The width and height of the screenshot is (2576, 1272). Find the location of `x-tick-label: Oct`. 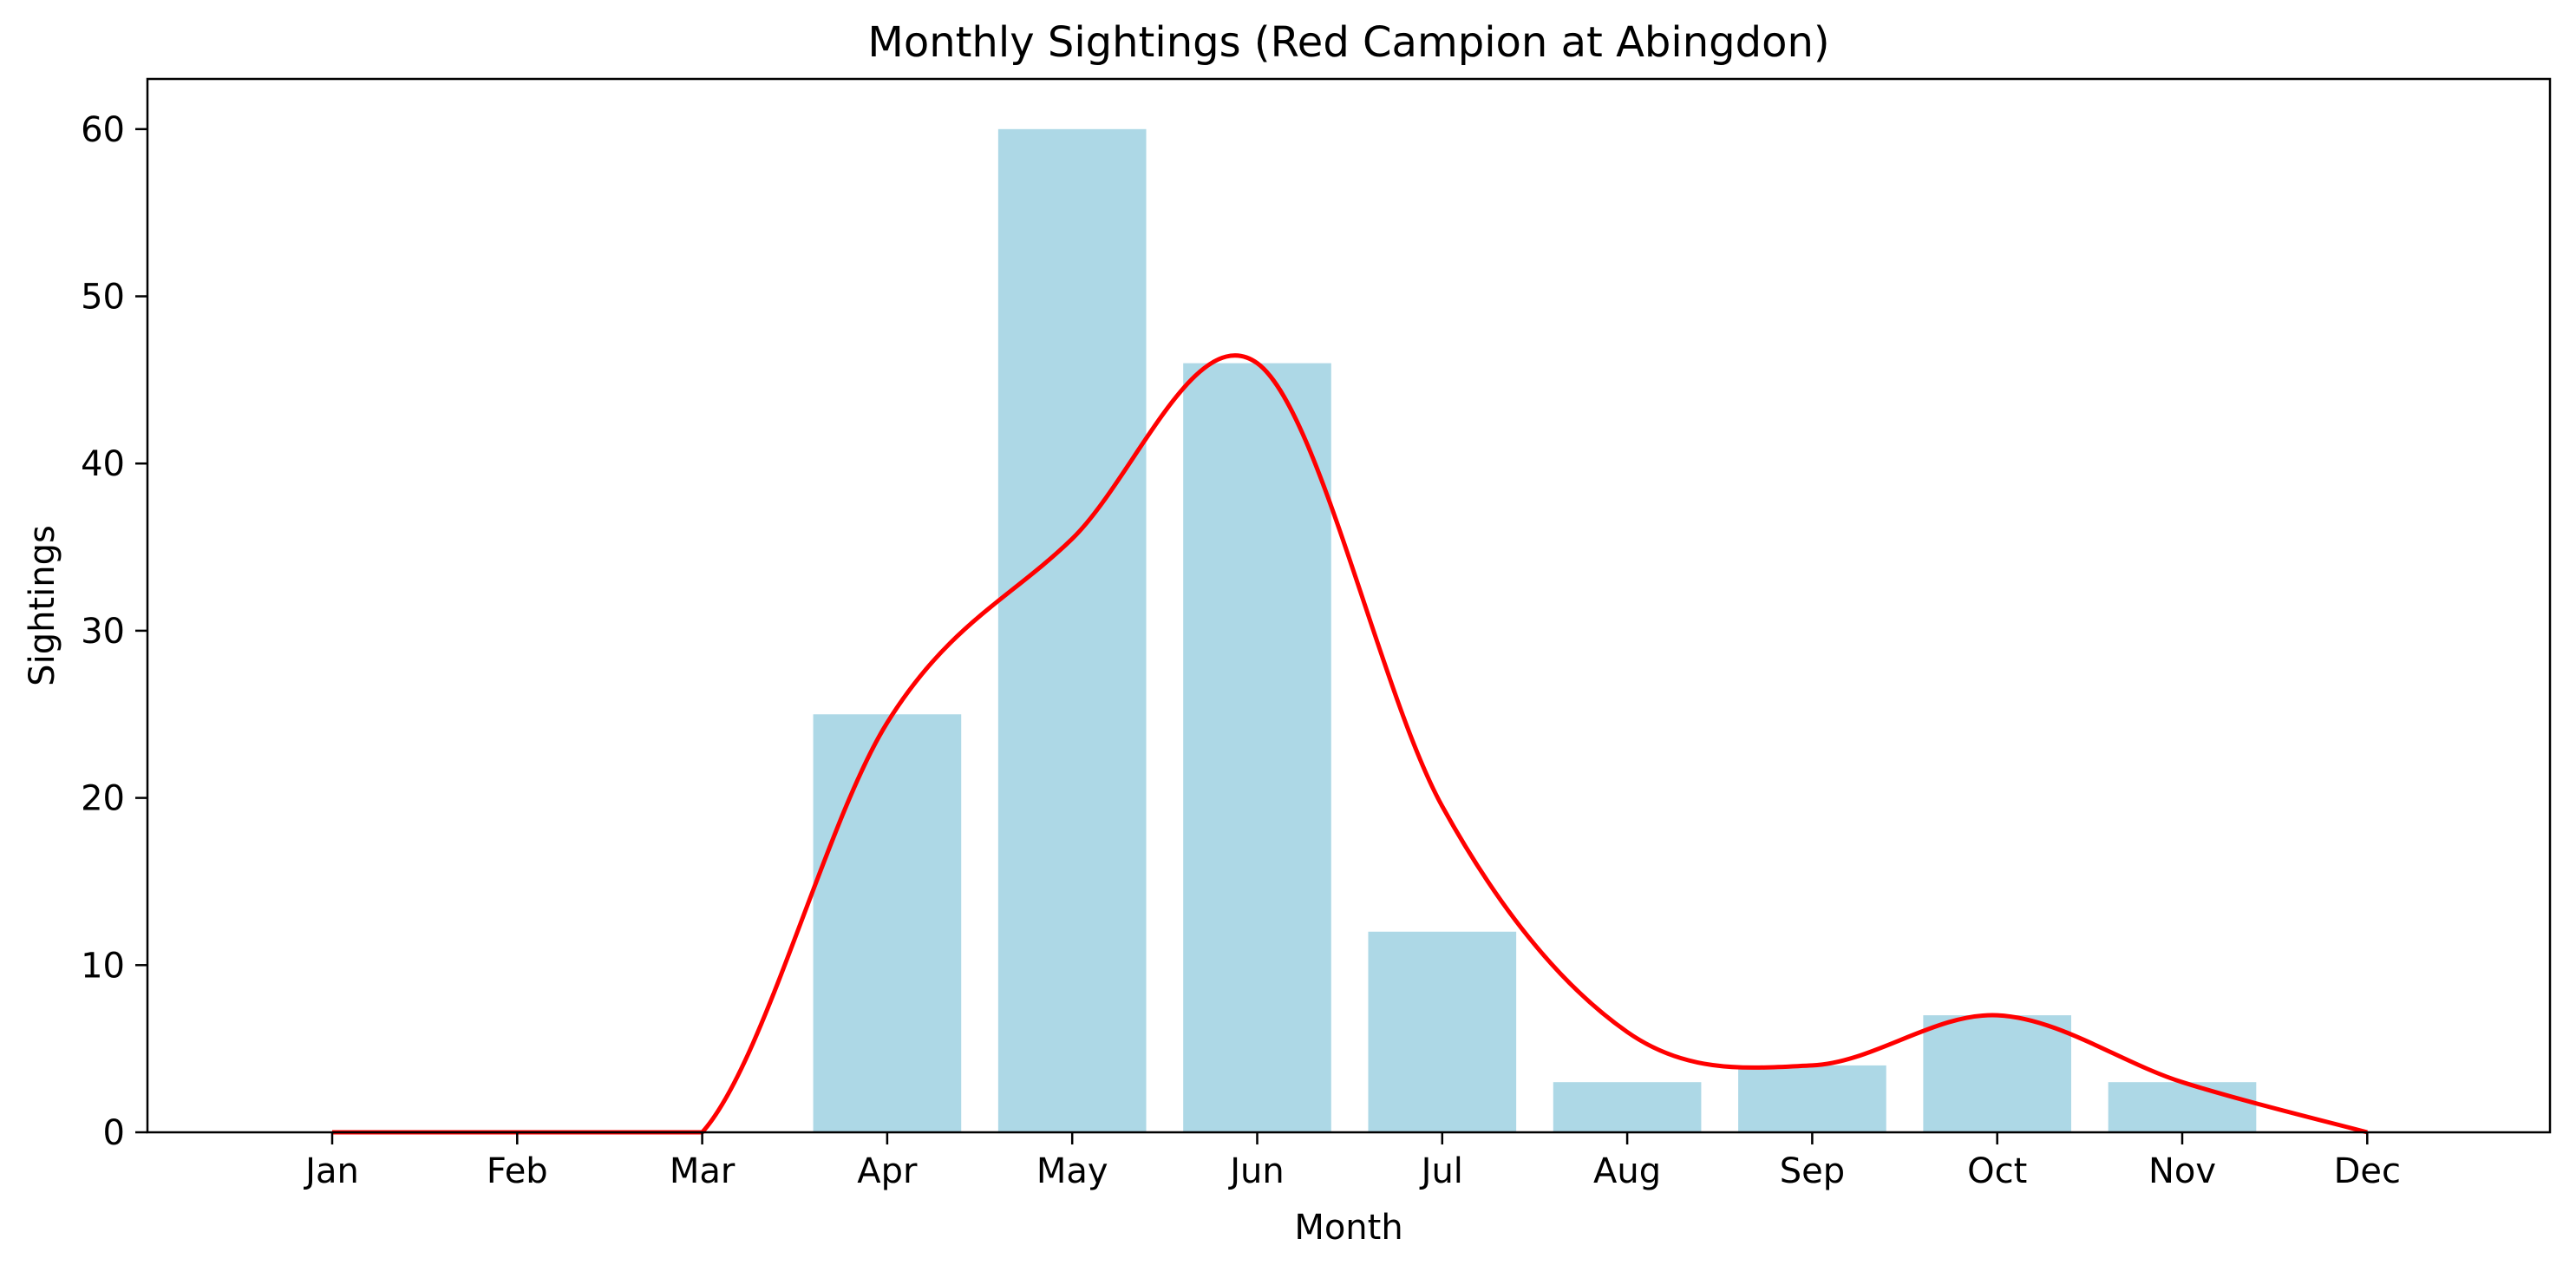

x-tick-label: Oct is located at coordinates (1997, 1171).